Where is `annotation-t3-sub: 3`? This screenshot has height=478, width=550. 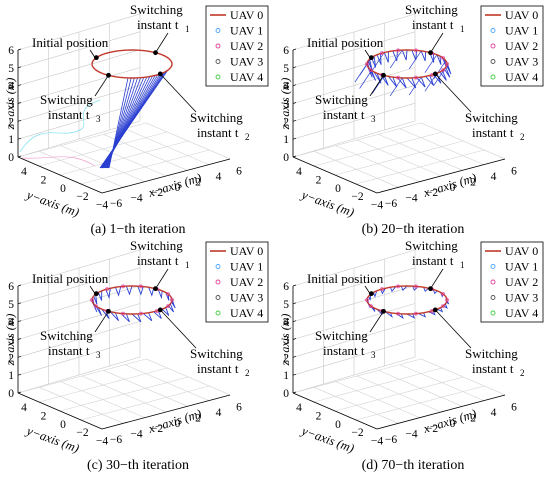
annotation-t3-sub: 3 is located at coordinates (98, 119).